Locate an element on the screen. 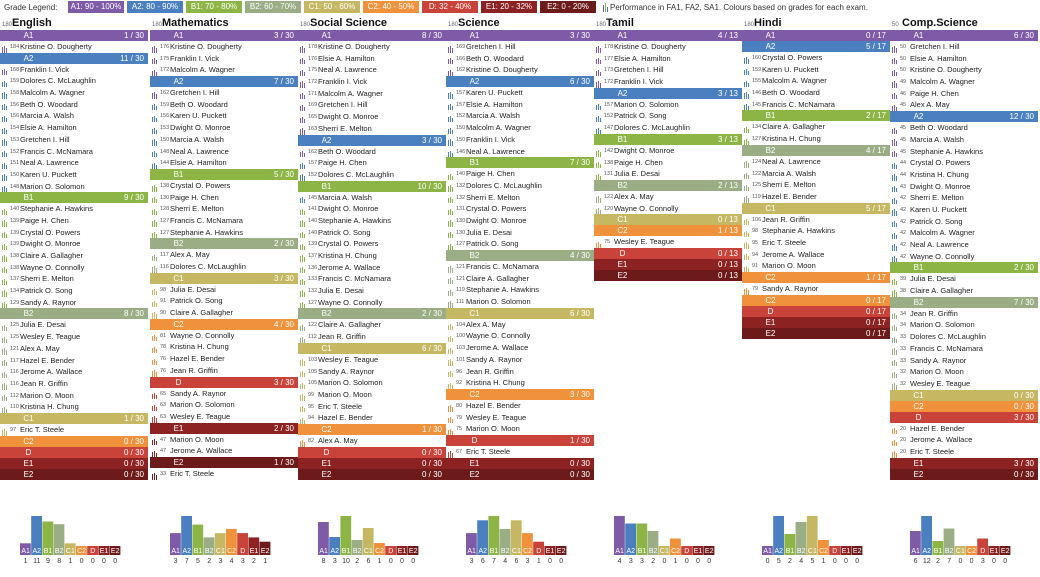 Image resolution: width=1040 pixels, height=577 pixels. student-row: 159 Dolores C. McLaughlin is located at coordinates (74, 81).